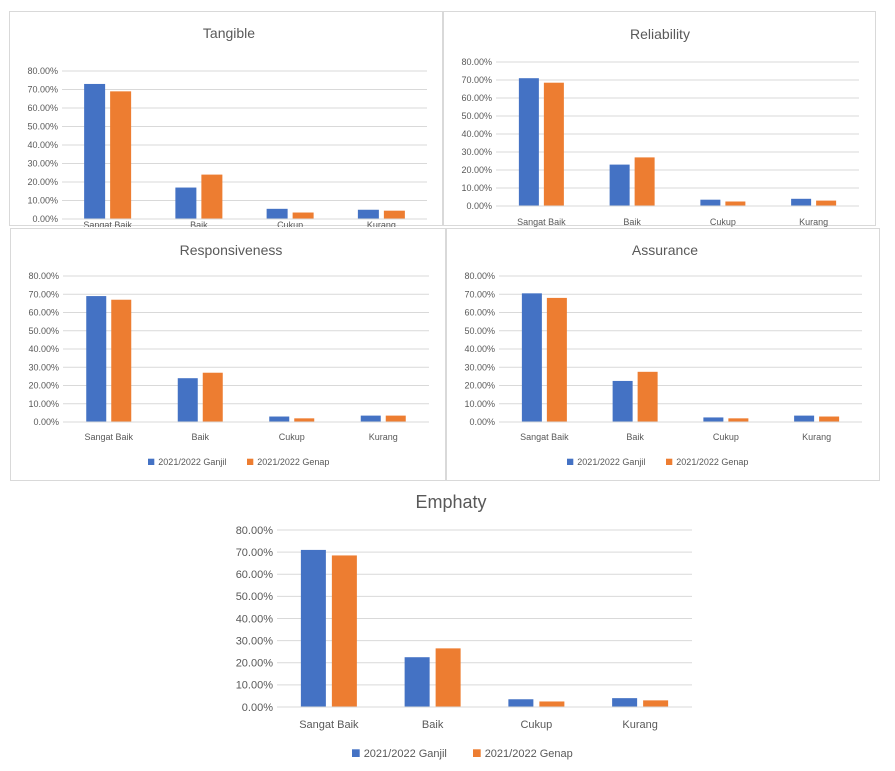  What do you see at coordinates (660, 34) in the screenshot?
I see `chart-title: Reliability` at bounding box center [660, 34].